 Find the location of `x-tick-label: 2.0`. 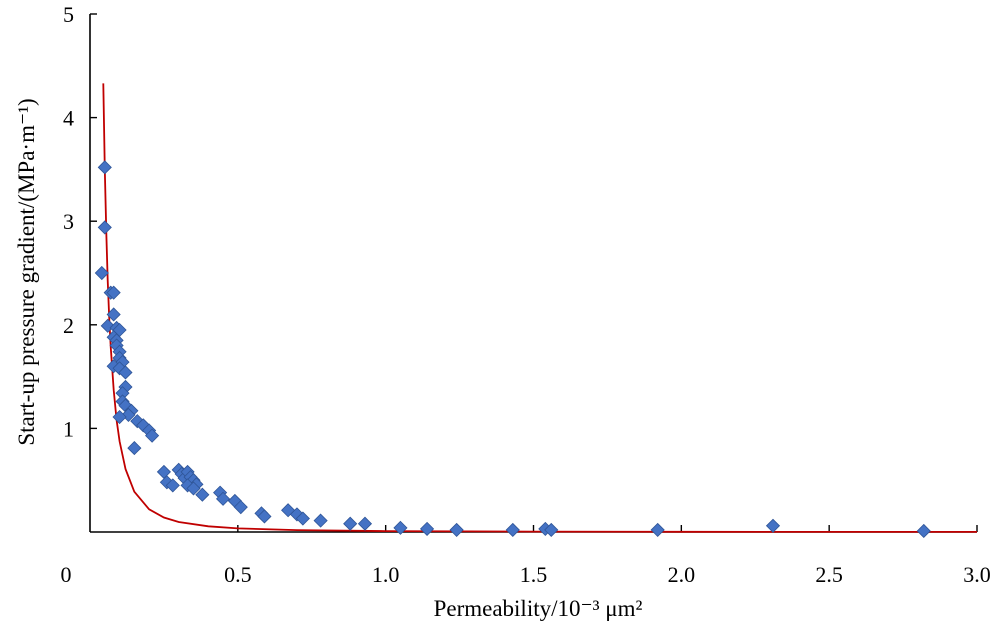

x-tick-label: 2.0 is located at coordinates (682, 574).